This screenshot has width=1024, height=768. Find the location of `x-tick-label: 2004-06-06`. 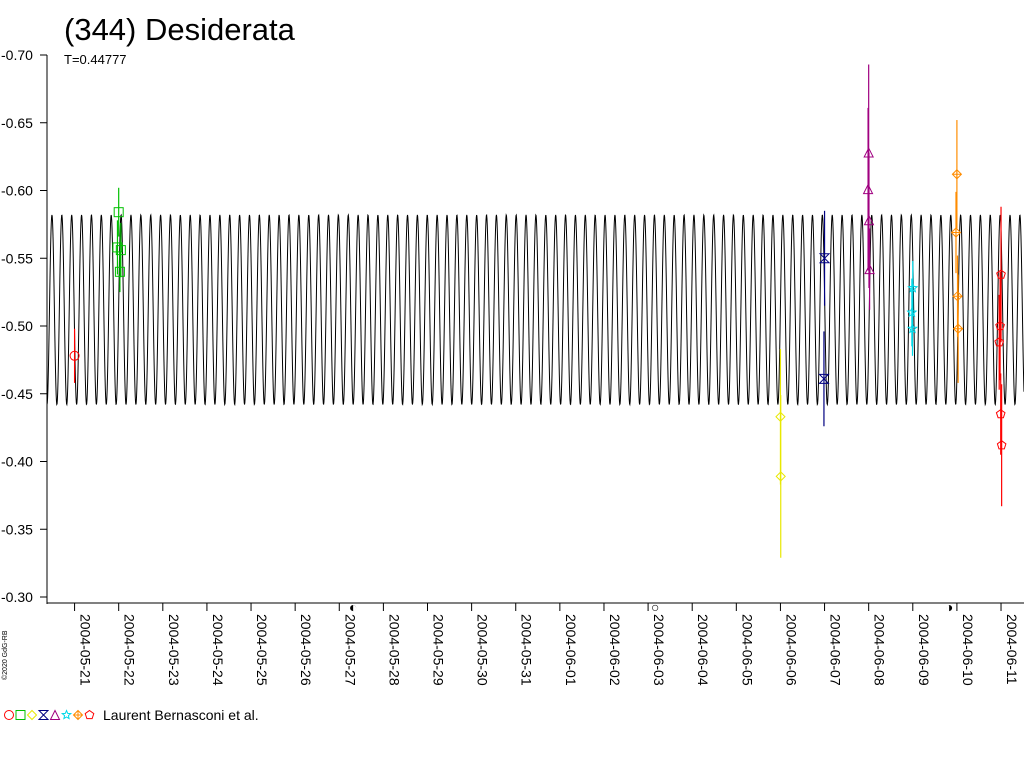

x-tick-label: 2004-06-06 is located at coordinates (791, 650).